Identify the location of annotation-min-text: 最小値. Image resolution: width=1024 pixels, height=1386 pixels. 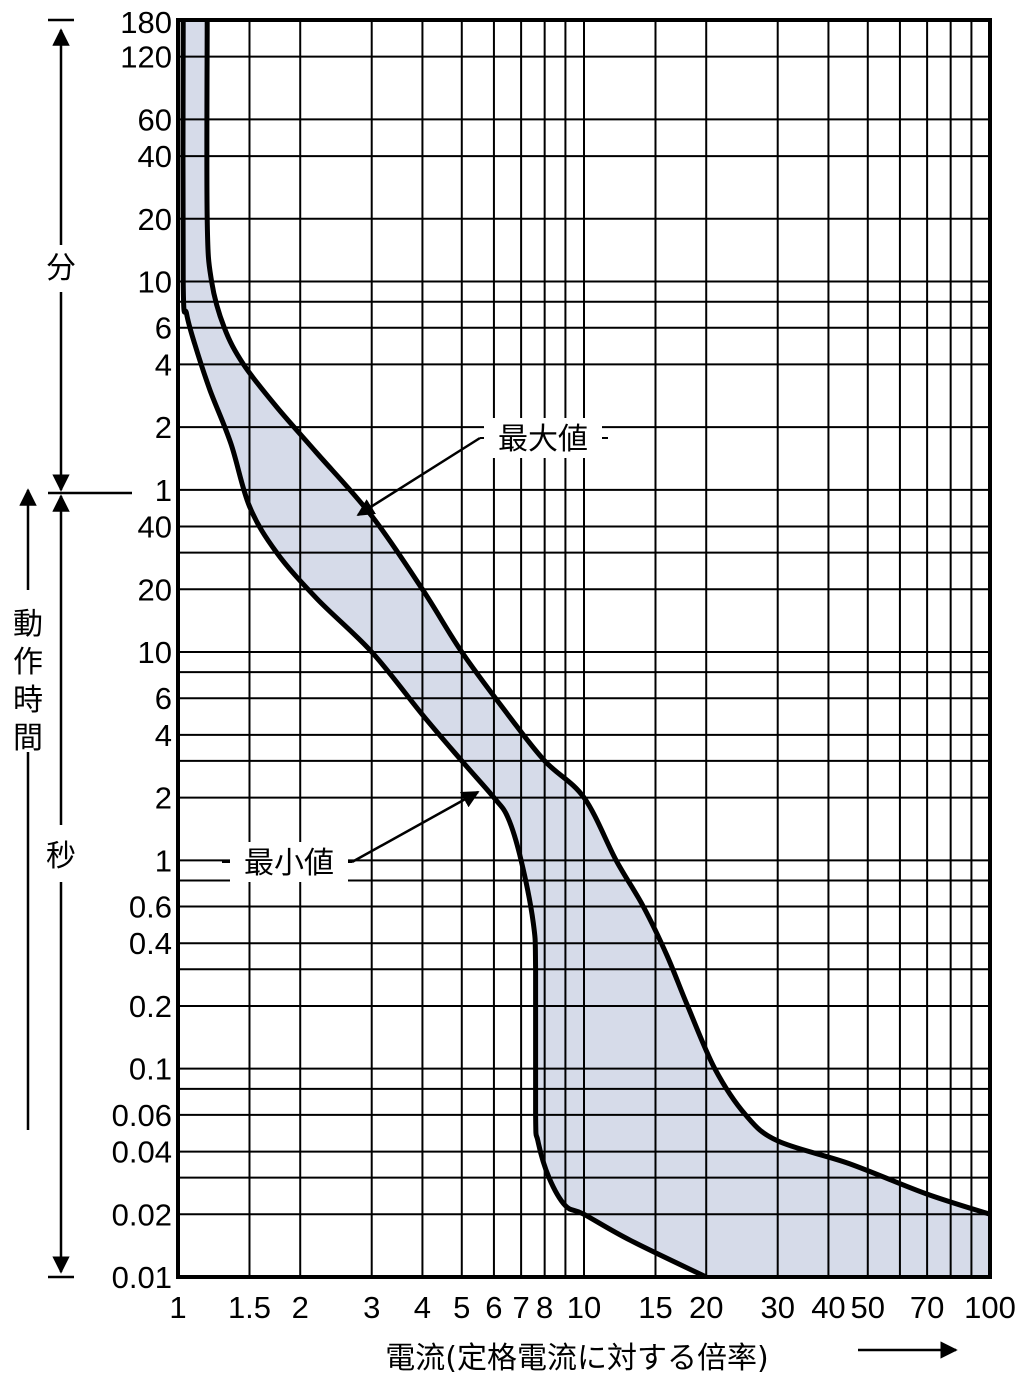
(289, 863).